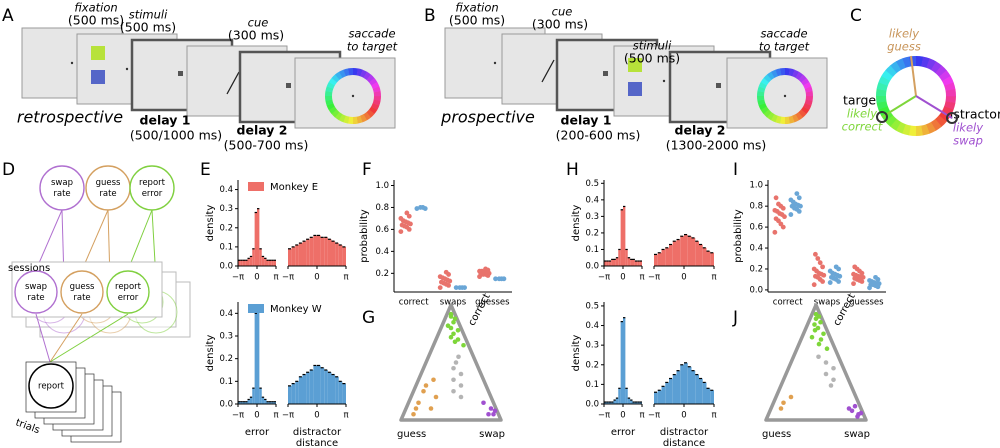 This screenshot has height=448, width=1000. I want to click on task-time: (300 ms), so click(256, 35).